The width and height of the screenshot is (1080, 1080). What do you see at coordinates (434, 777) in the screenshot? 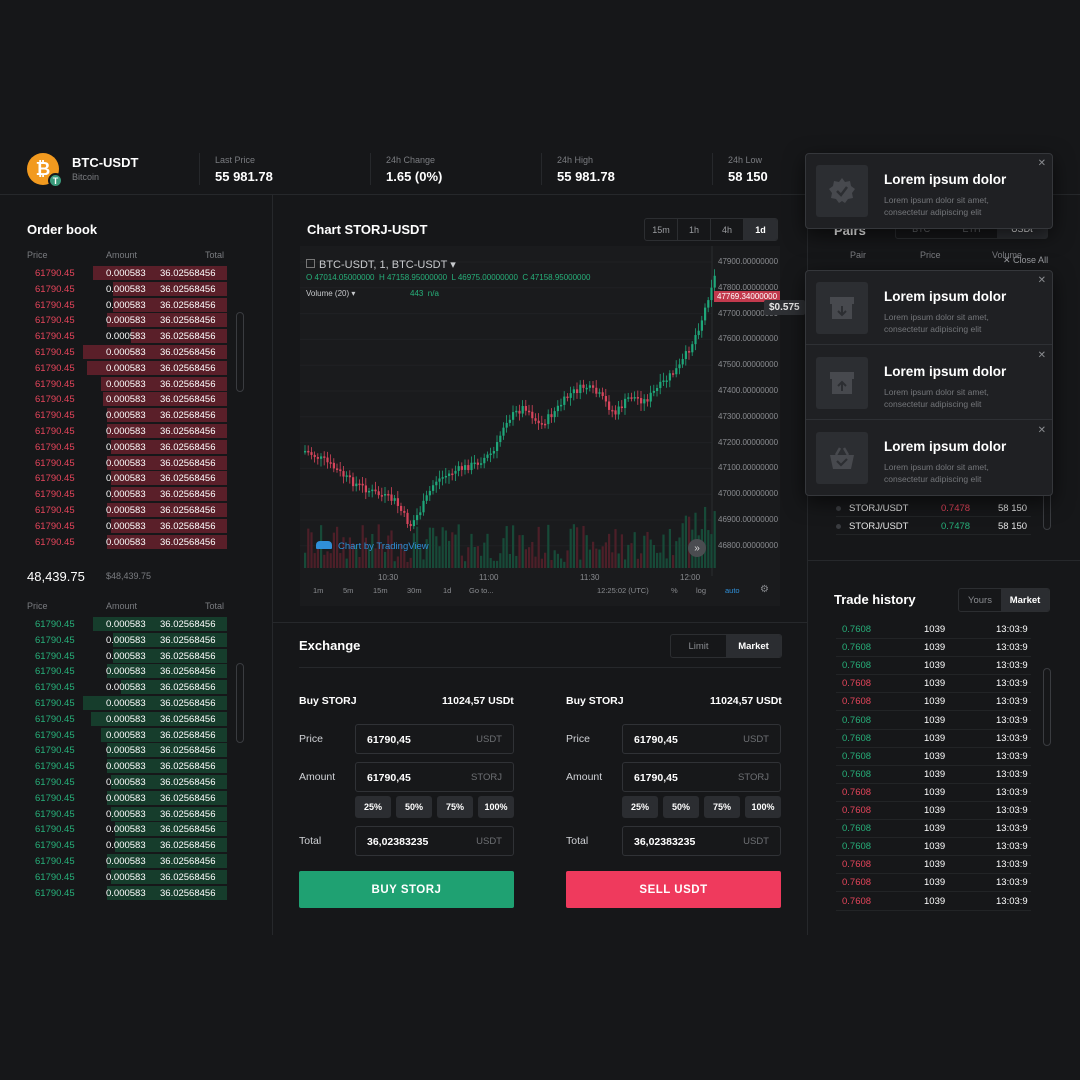
I see `buy-amount-input: 61790,45 STORJ` at bounding box center [434, 777].